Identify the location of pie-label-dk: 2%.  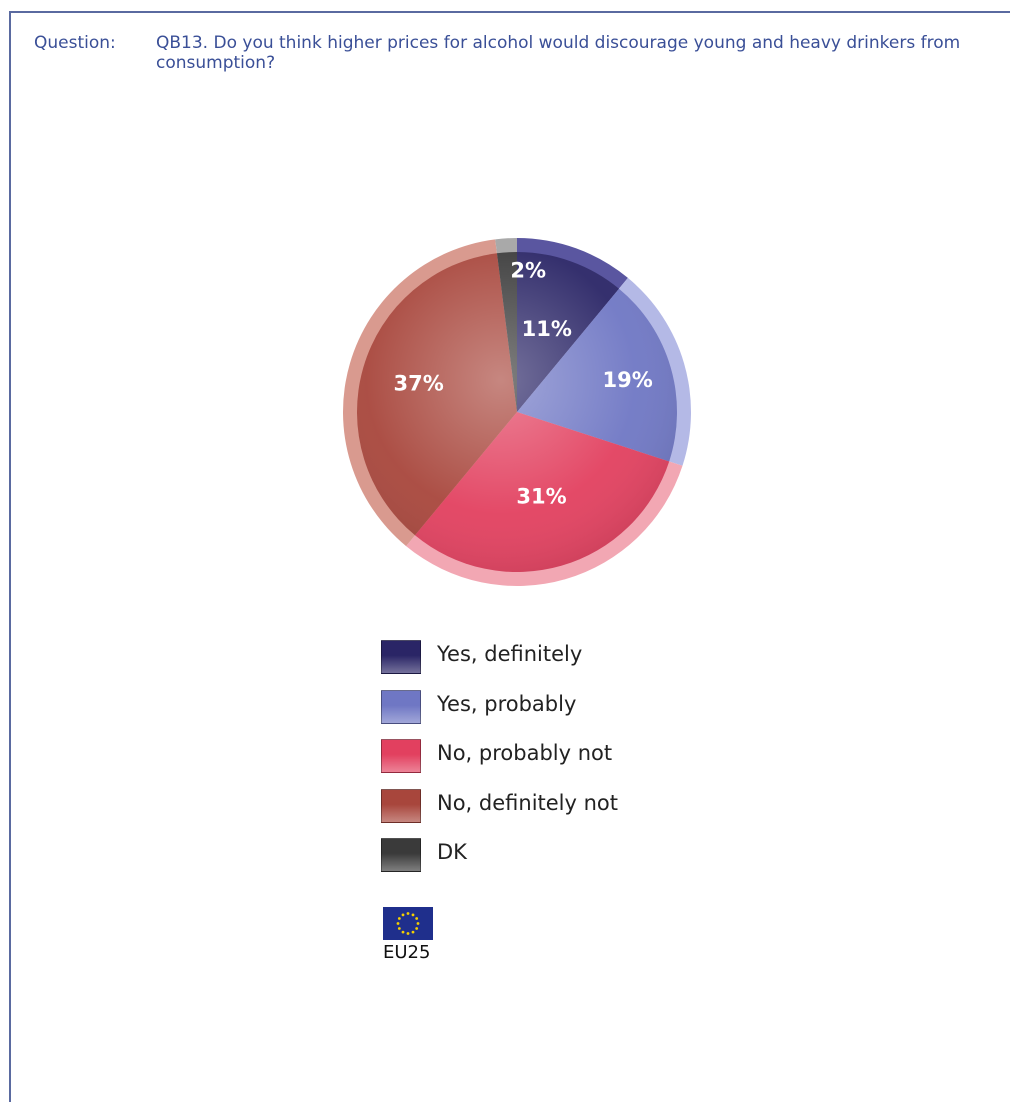
(528, 270).